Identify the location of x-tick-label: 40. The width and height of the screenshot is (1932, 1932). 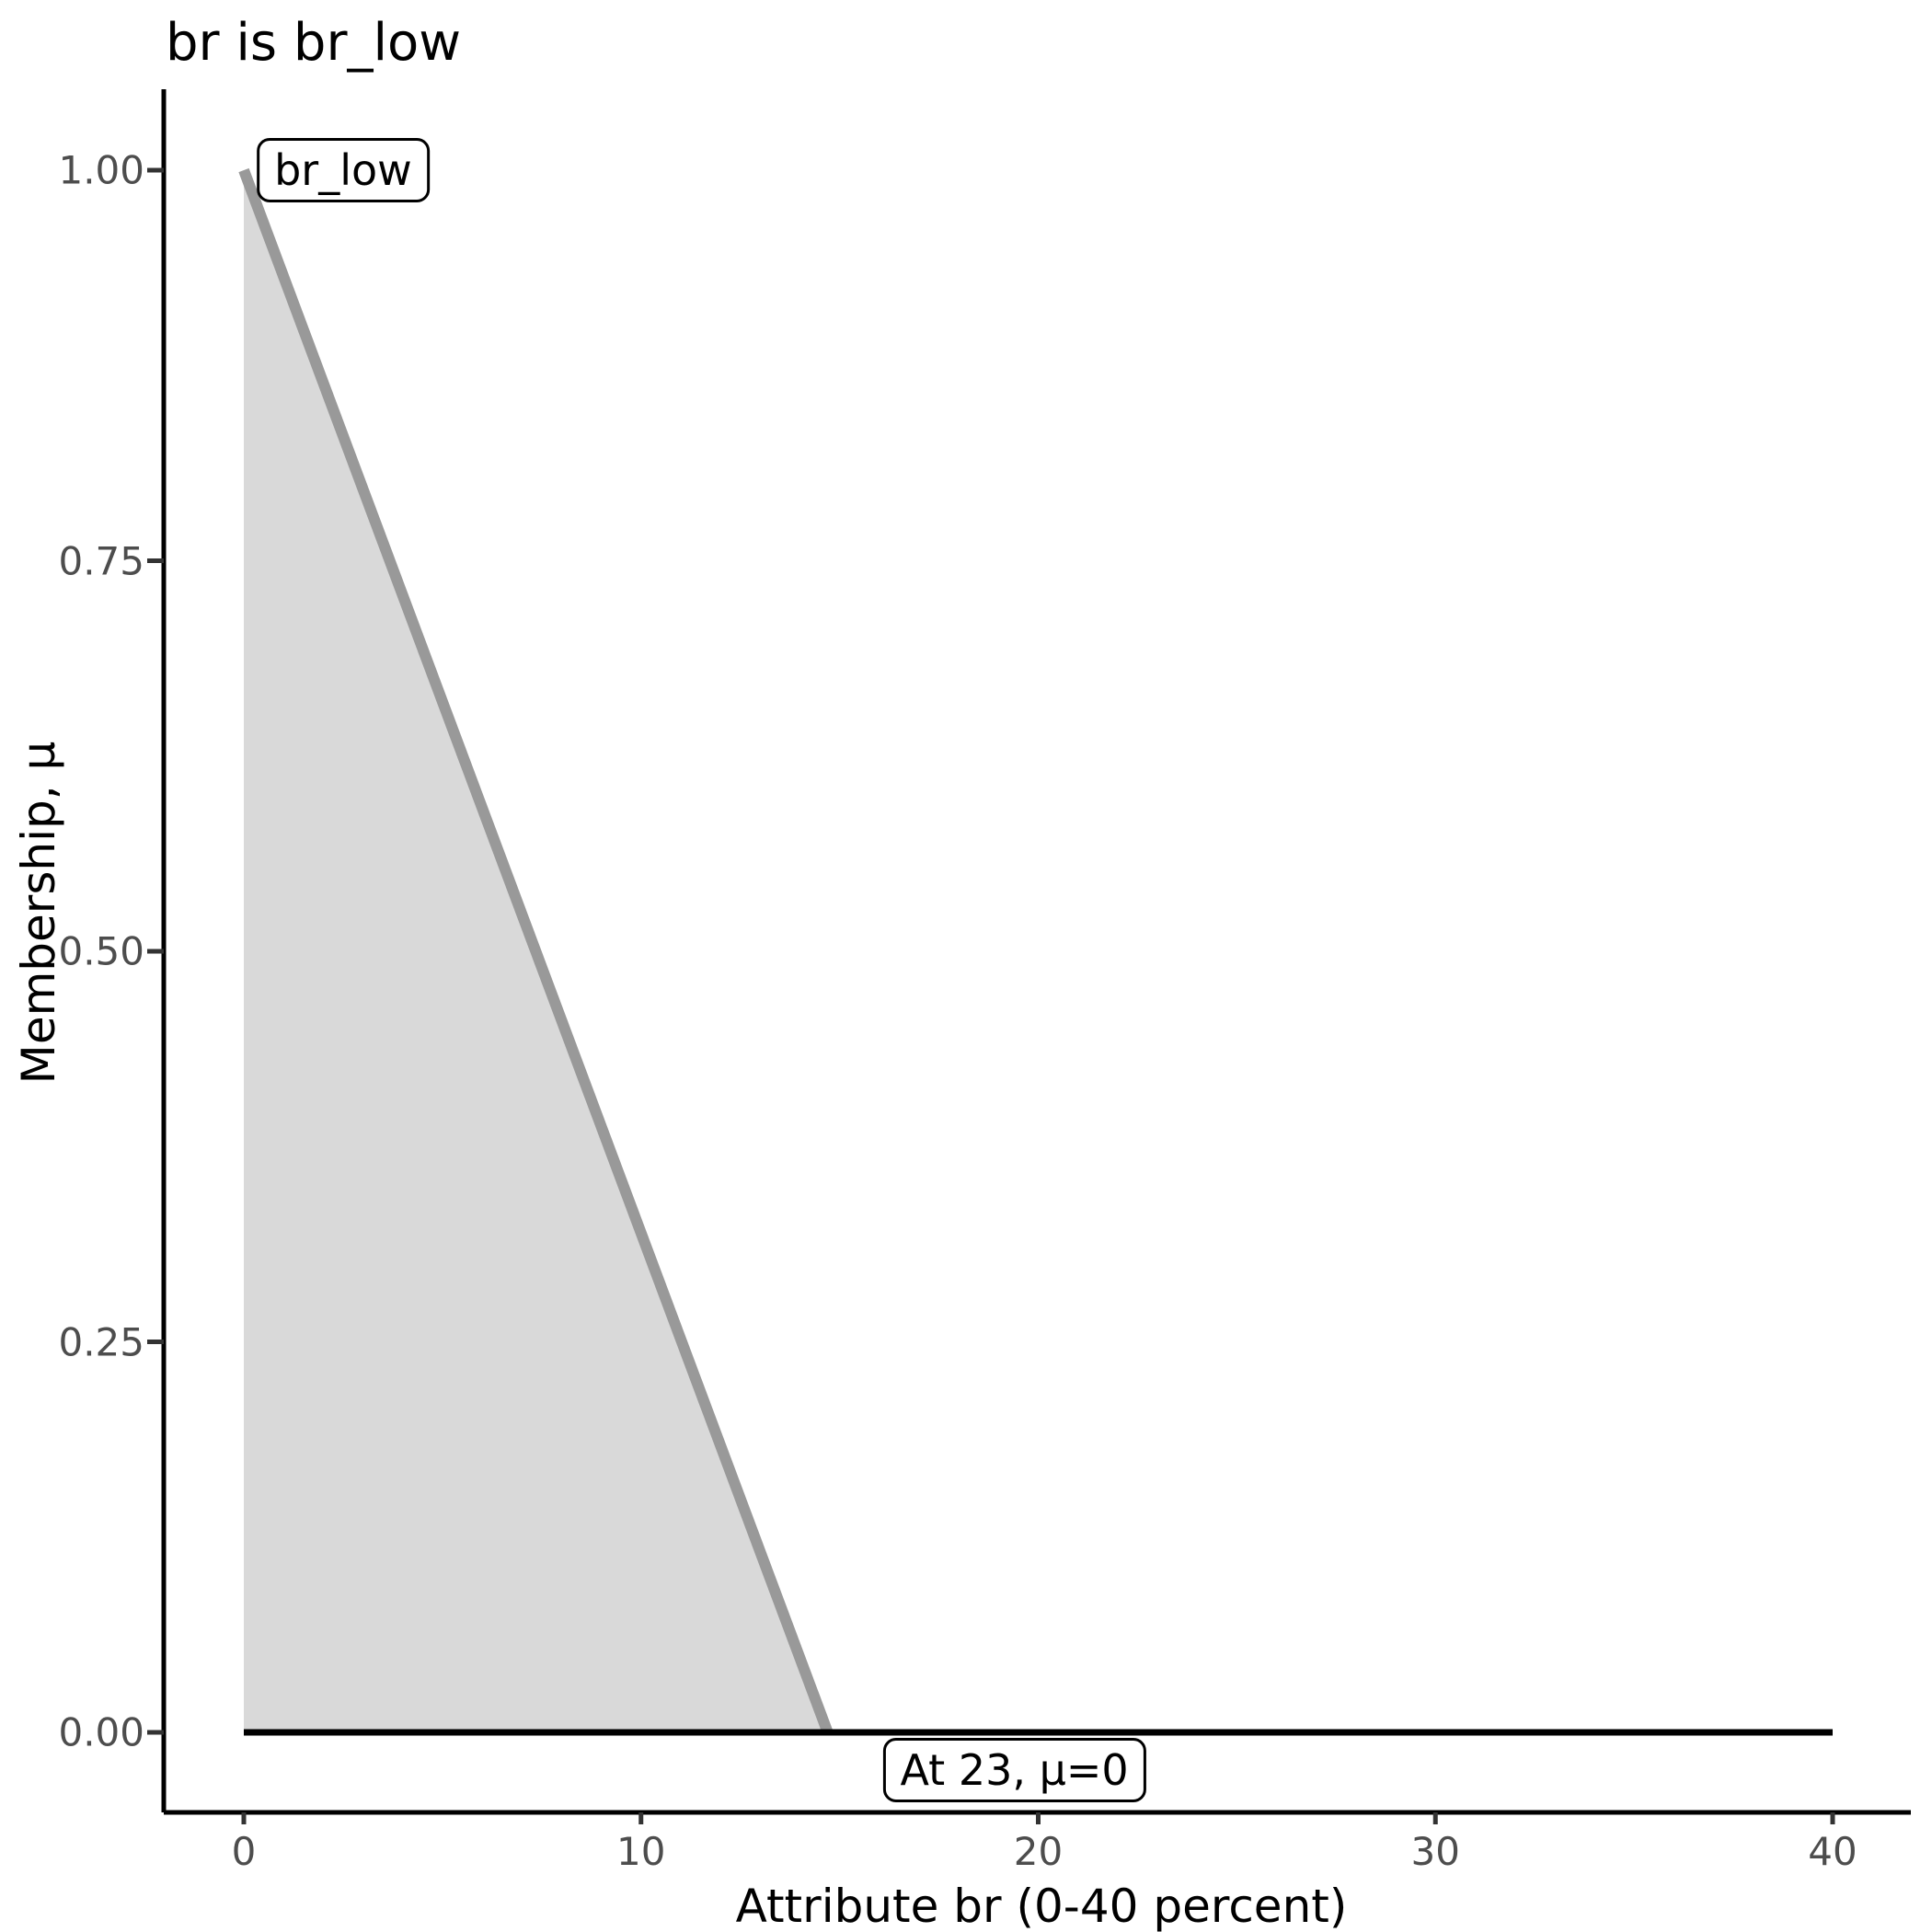
(1832, 1851).